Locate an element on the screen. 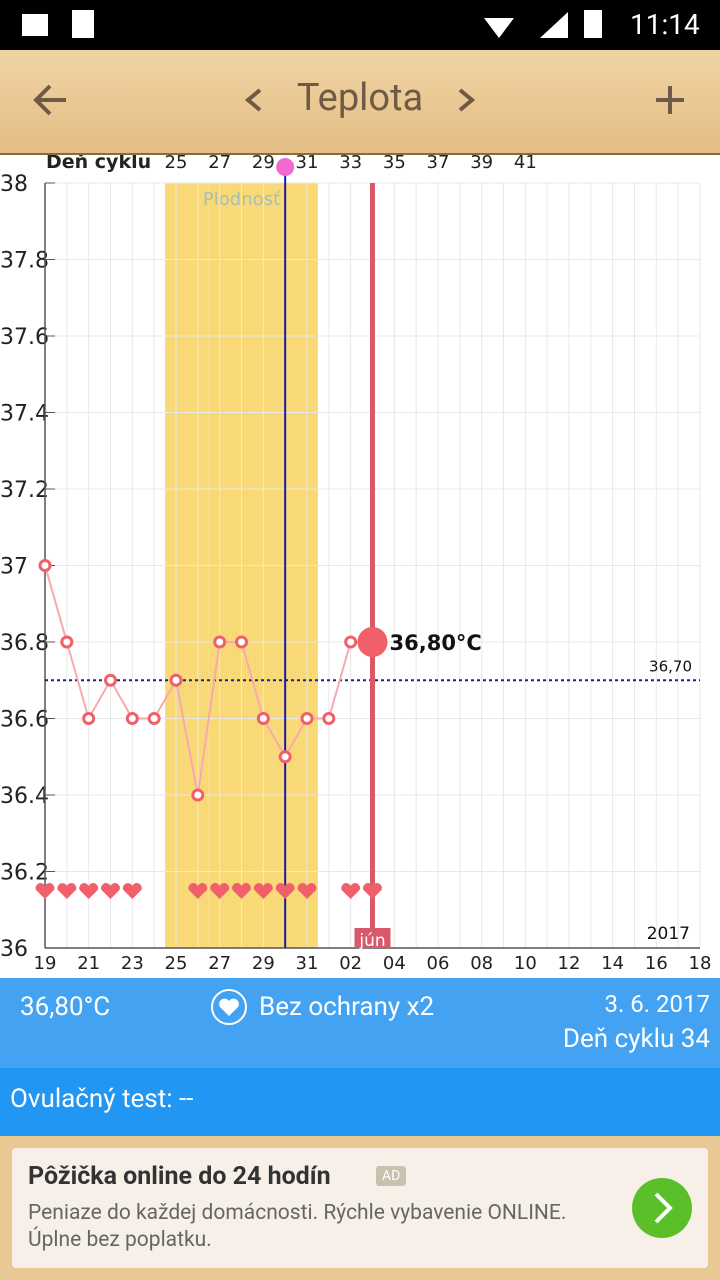 The height and width of the screenshot is (1280, 720). y-tick-label: 36.8 is located at coordinates (24, 643).